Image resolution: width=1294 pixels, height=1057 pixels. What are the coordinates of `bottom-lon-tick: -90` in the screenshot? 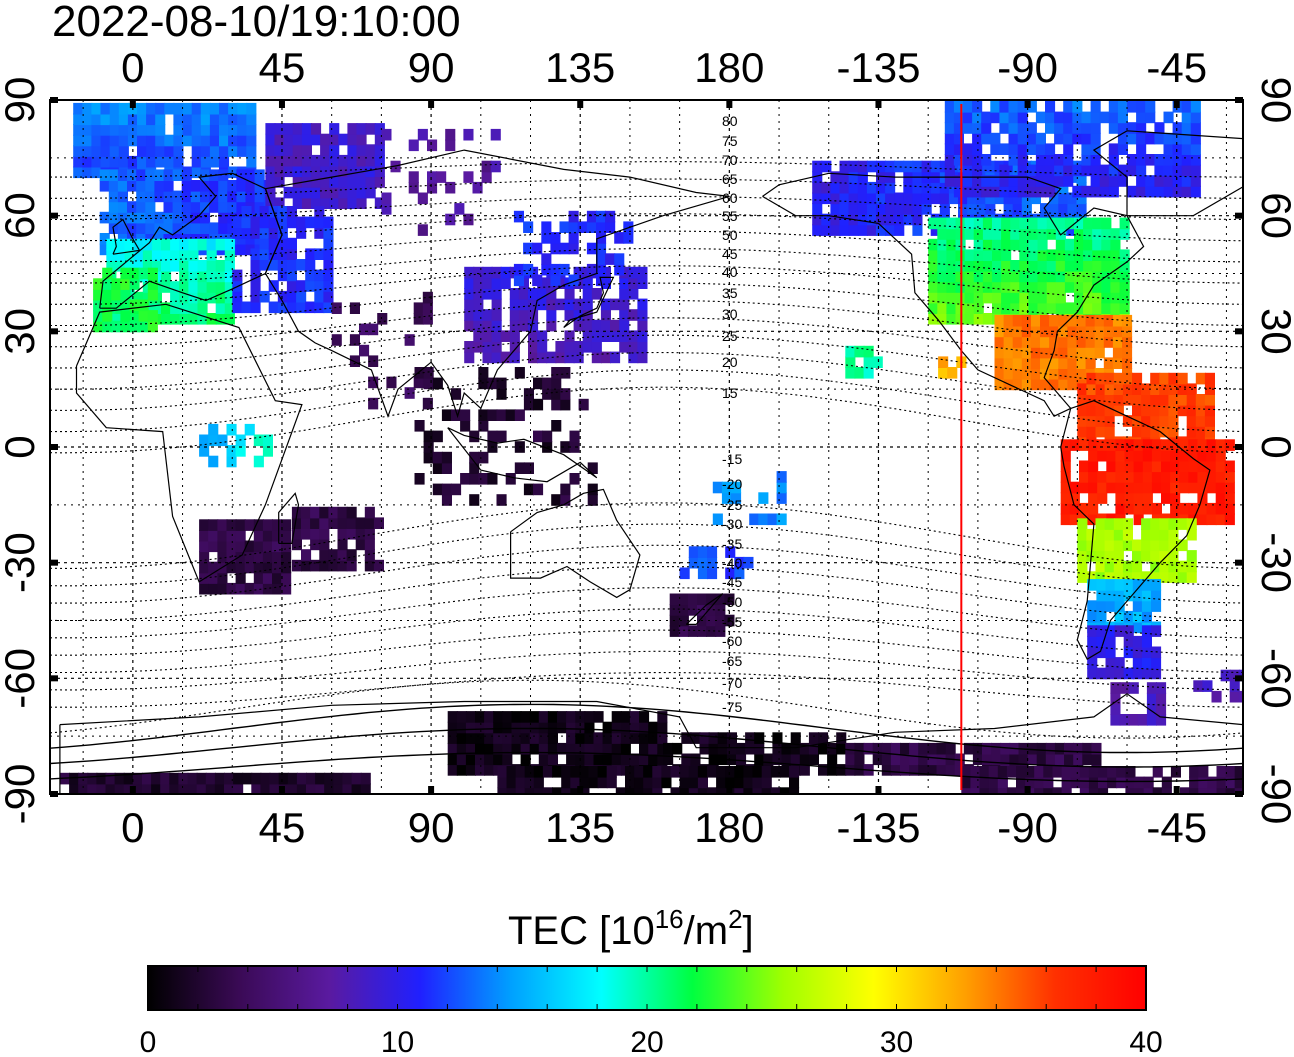 It's located at (1027, 827).